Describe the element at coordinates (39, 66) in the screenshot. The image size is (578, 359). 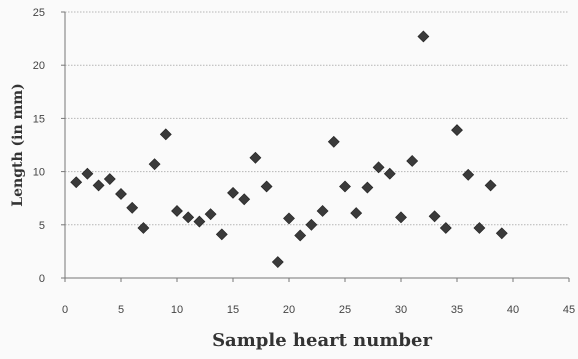
I see `y-tick-label-20: 20` at that location.